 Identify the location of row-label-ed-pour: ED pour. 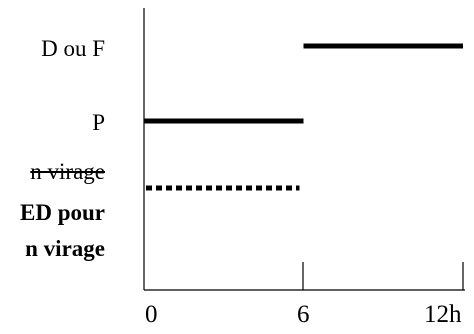
(62, 212).